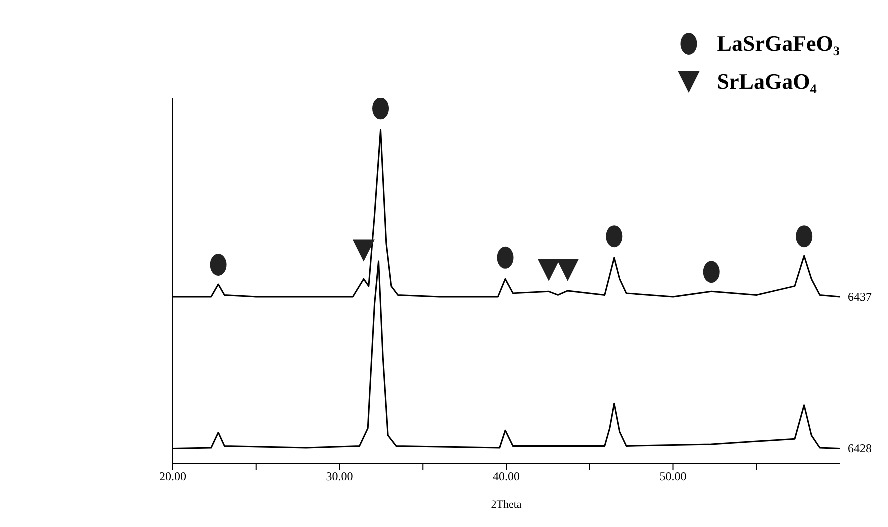  I want to click on x-tick-label: 50.00, so click(673, 477).